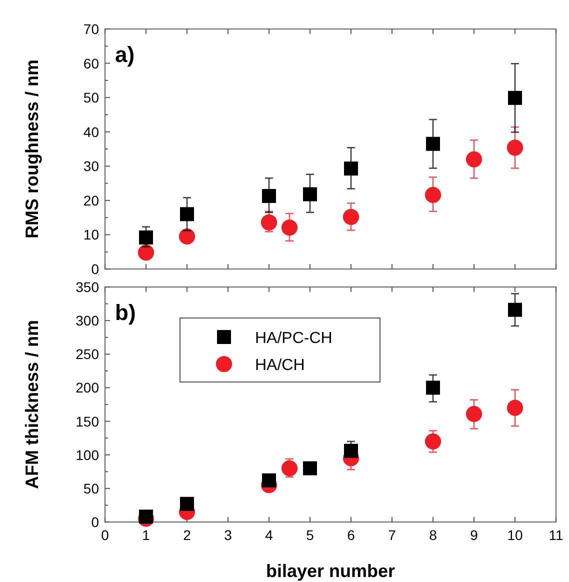 This screenshot has height=582, width=569. Describe the element at coordinates (125, 54) in the screenshot. I see `annotation: a)` at that location.